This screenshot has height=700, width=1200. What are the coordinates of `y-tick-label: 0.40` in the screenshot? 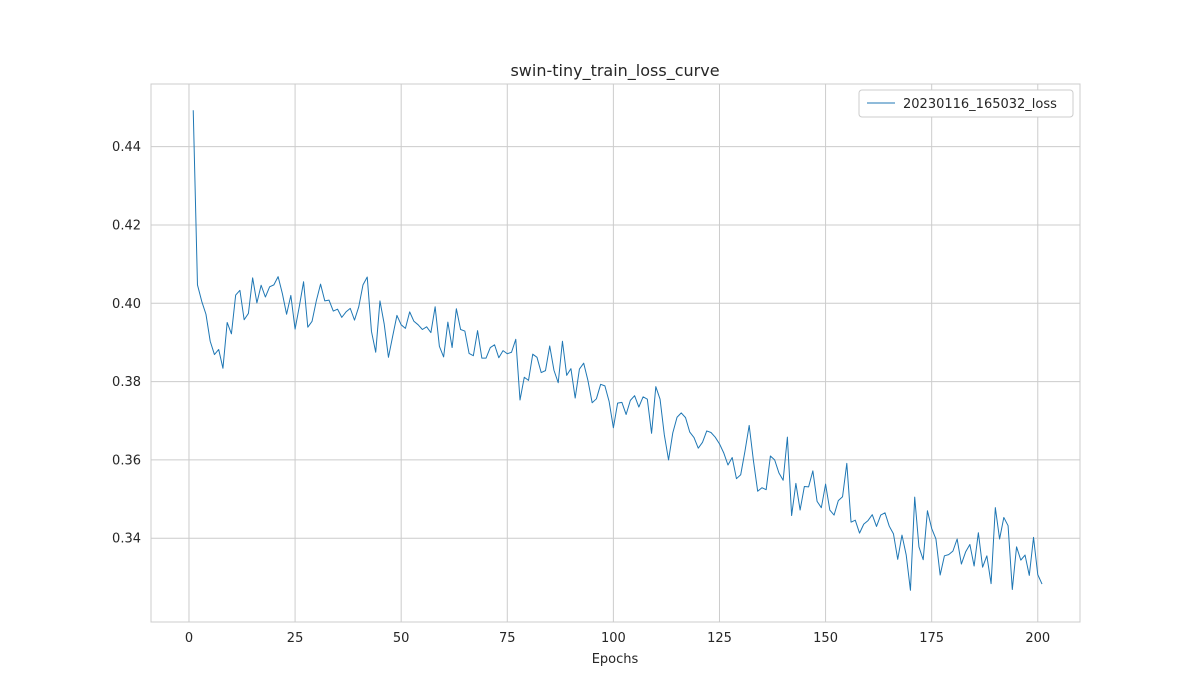 It's located at (126, 304).